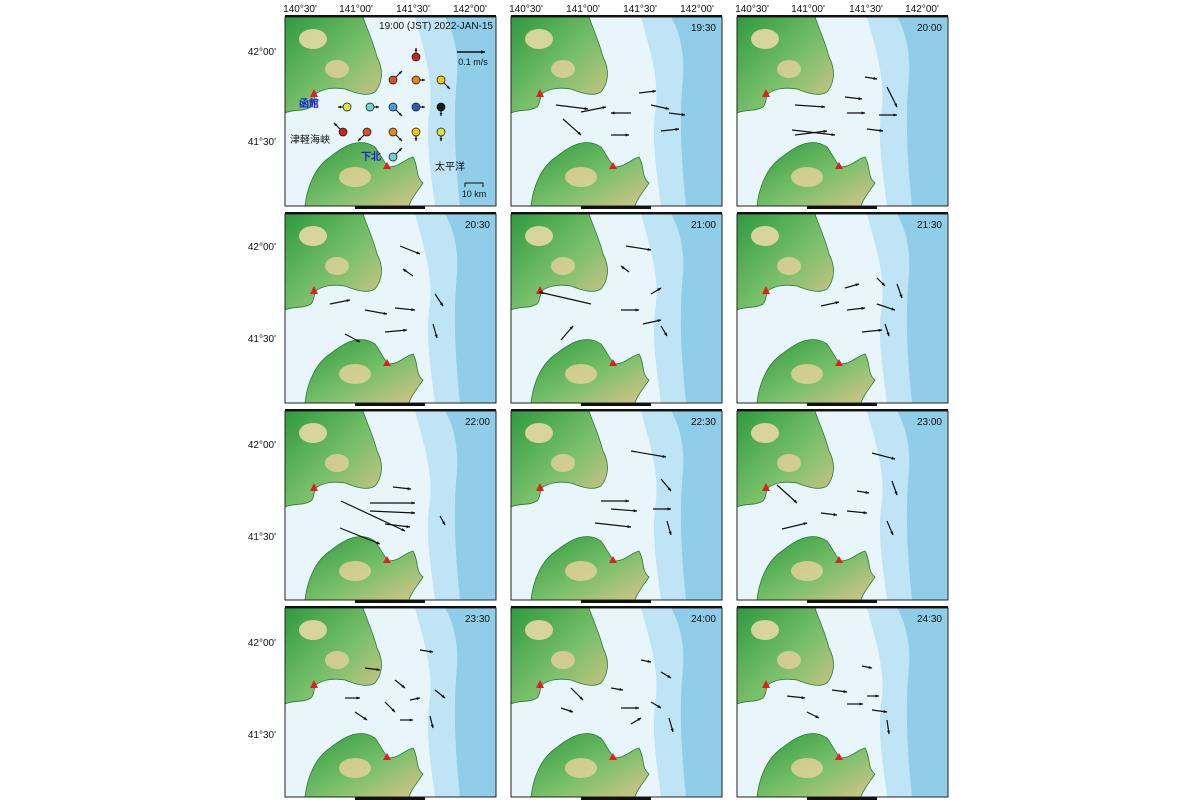  Describe the element at coordinates (616, 309) in the screenshot. I see `map-panel-5: 21:00` at that location.